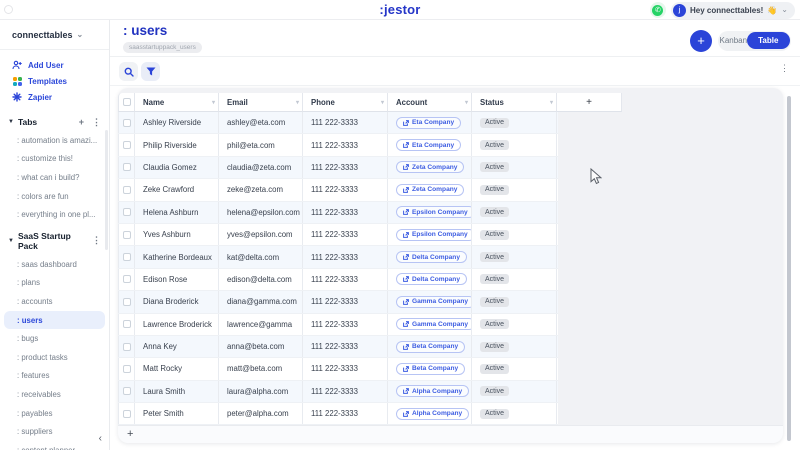 Image resolution: width=800 pixels, height=450 pixels. Describe the element at coordinates (150, 71) in the screenshot. I see `filter-button` at that location.